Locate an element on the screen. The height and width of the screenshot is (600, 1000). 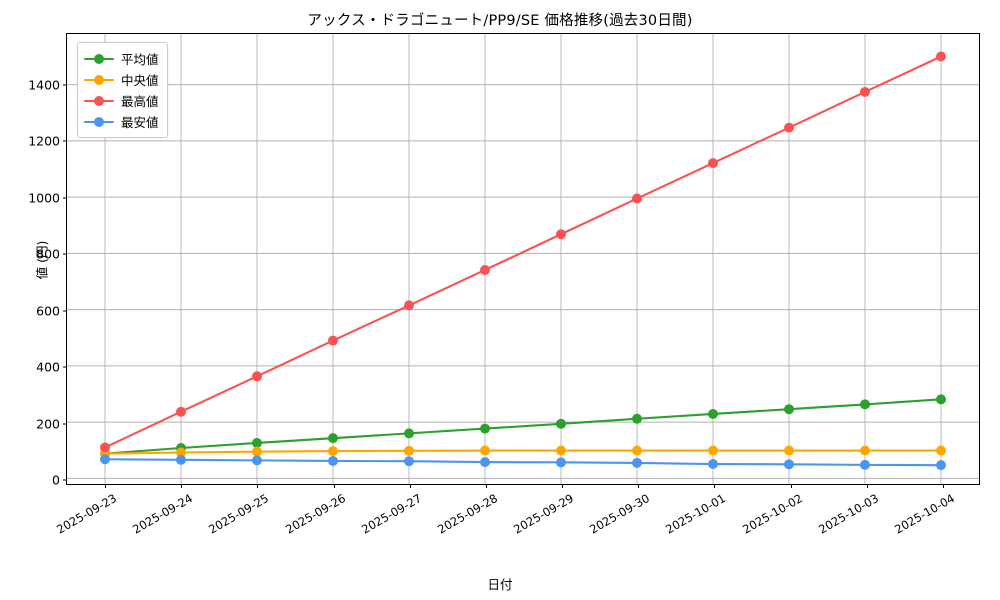
legend-item-label: 最安値 is located at coordinates (140, 122).